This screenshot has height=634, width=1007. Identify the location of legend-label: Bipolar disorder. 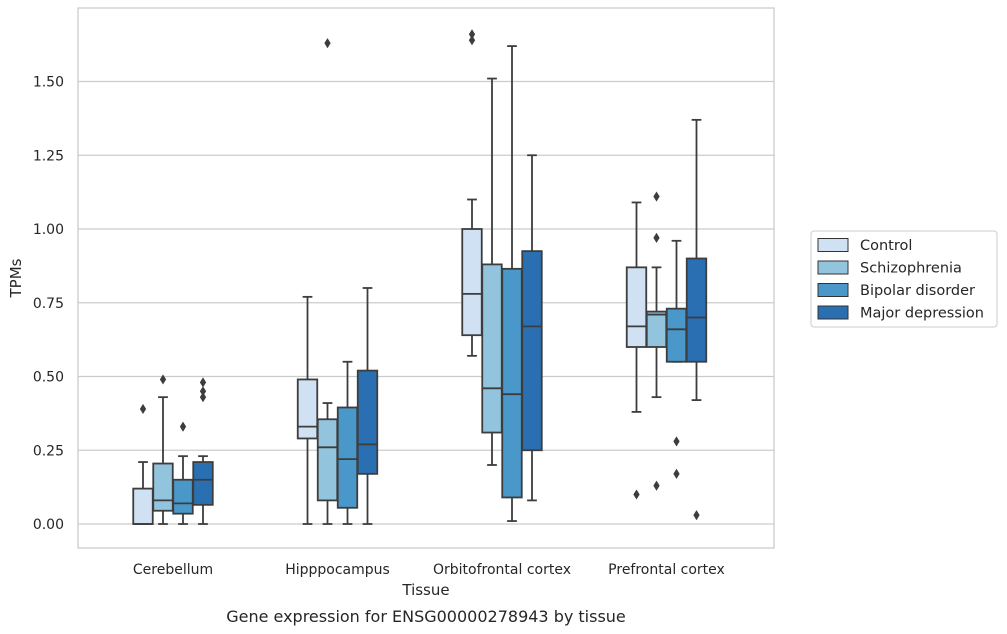
(917, 291).